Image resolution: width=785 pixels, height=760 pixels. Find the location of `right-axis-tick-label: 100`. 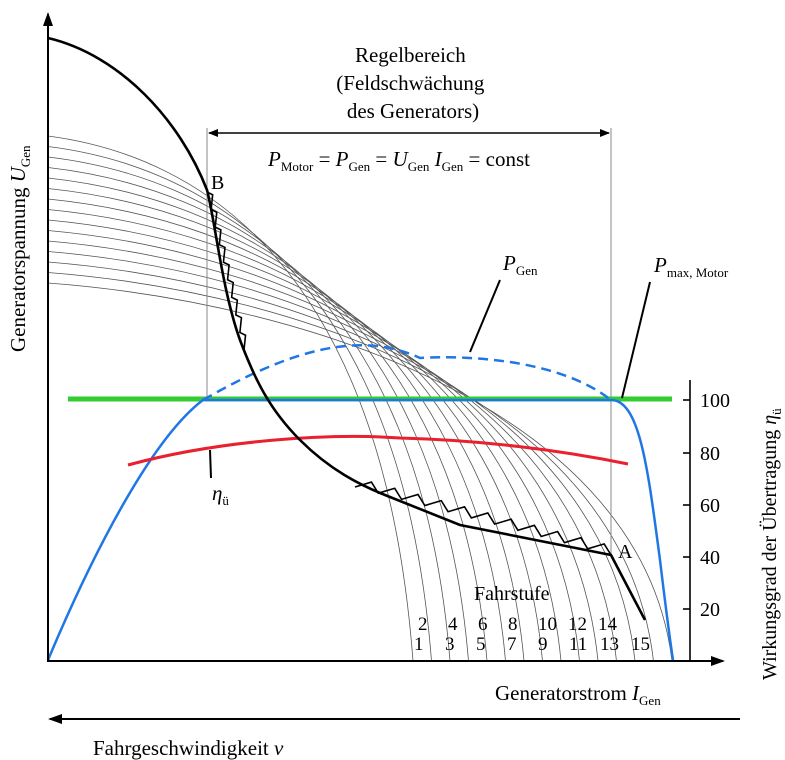

right-axis-tick-label: 100 is located at coordinates (715, 401).